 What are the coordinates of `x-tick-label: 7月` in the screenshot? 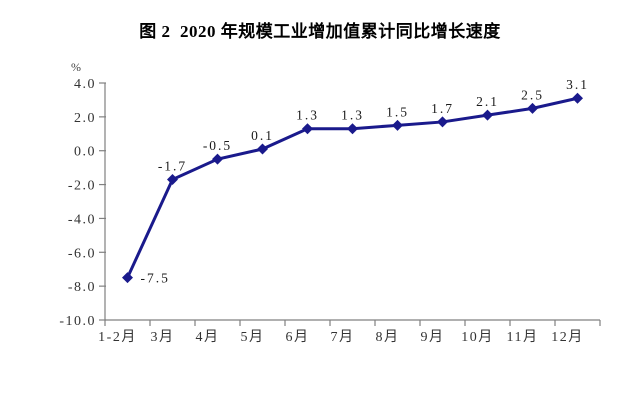 It's located at (343, 337).